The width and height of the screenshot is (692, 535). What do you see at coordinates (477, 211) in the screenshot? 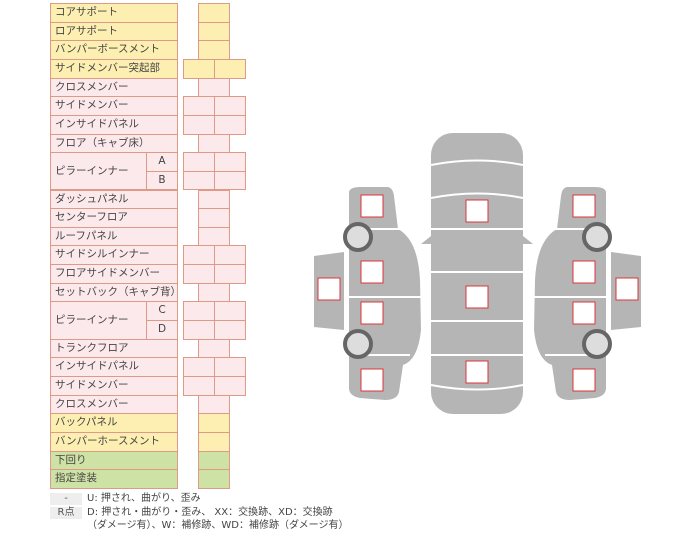
I see `mark-roof-front` at bounding box center [477, 211].